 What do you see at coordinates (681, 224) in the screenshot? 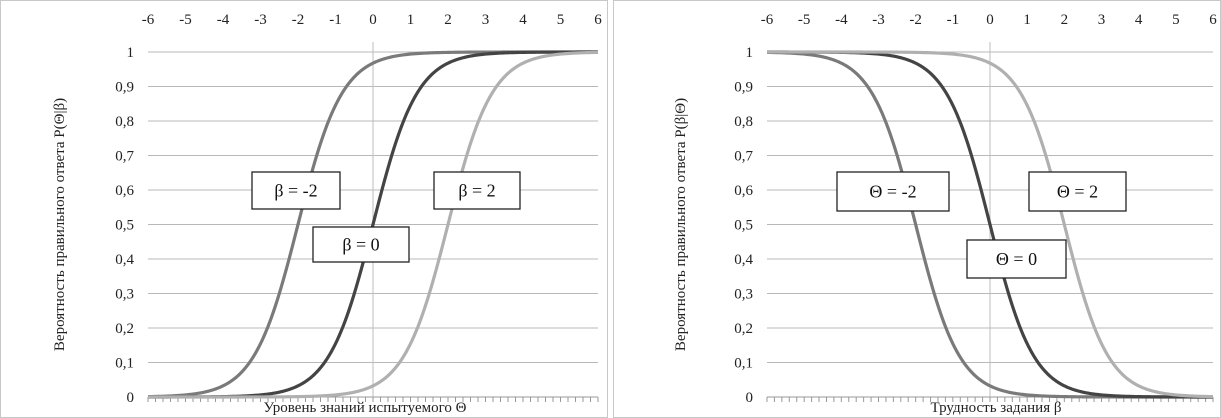
I see `y-axis-label: Вероятность правильного ответа P(β|Θ)` at bounding box center [681, 224].